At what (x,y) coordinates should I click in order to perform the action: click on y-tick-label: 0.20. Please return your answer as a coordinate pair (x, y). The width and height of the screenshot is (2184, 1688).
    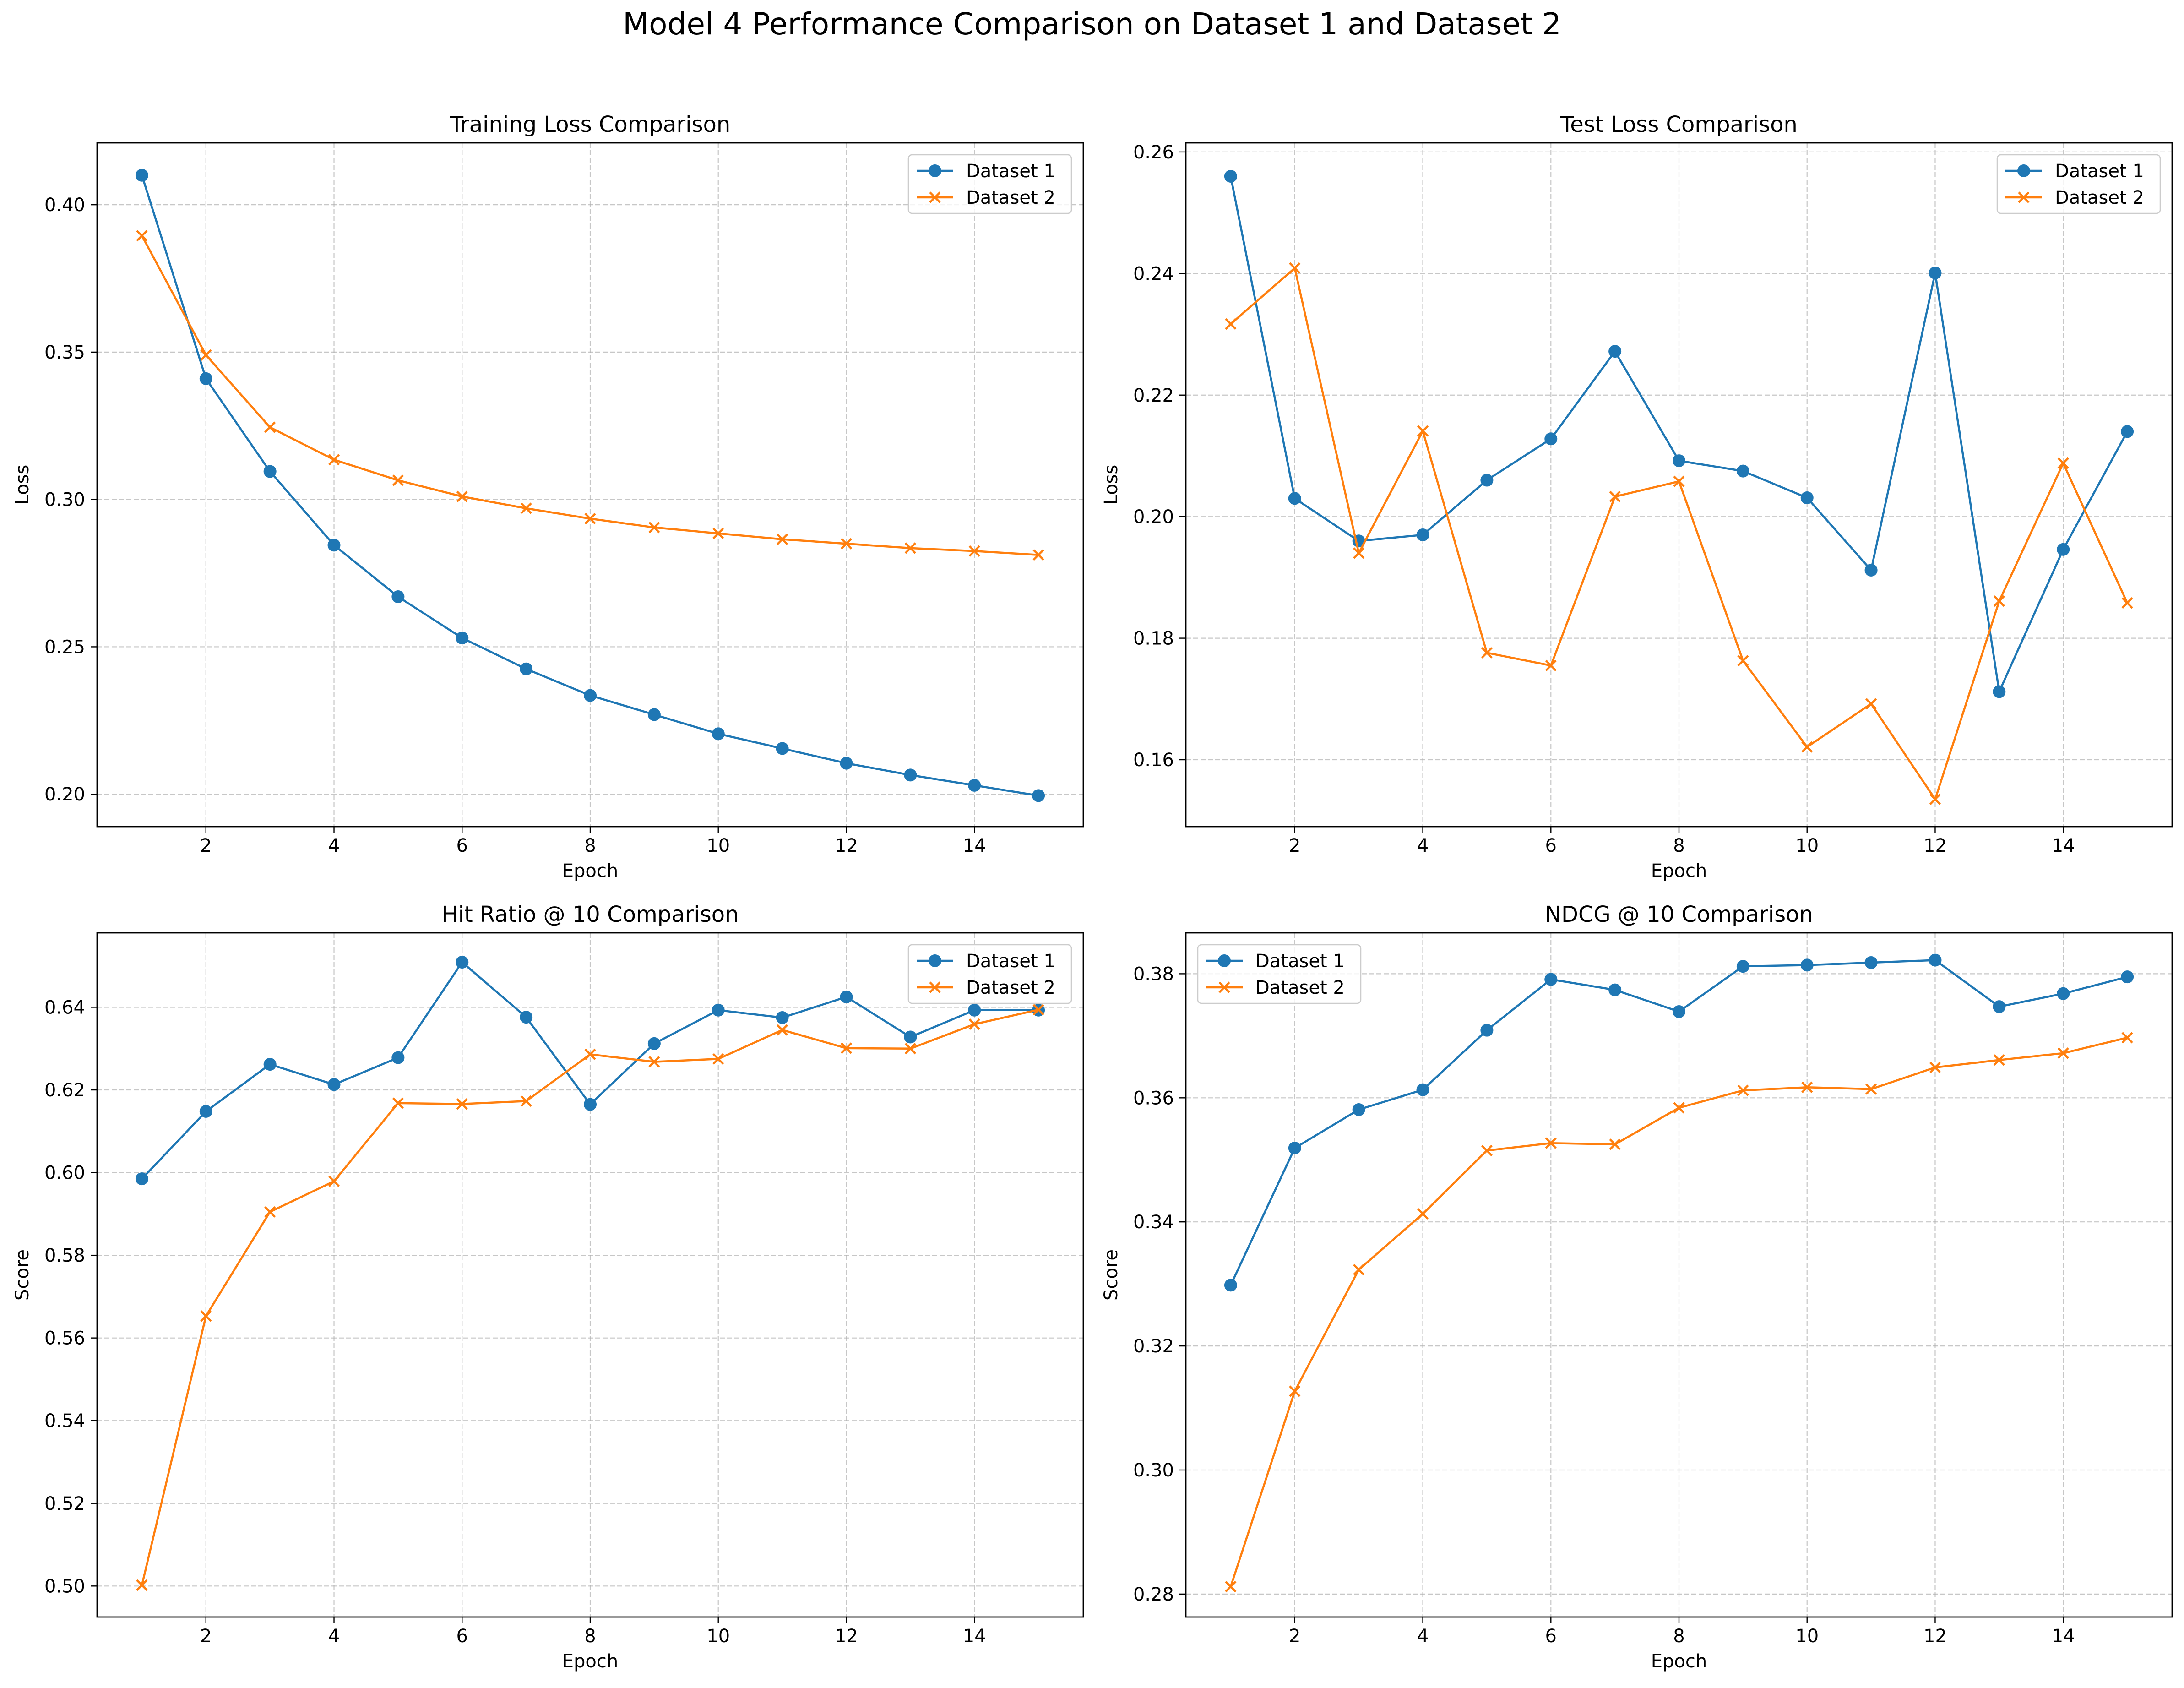
    Looking at the image, I should click on (64, 794).